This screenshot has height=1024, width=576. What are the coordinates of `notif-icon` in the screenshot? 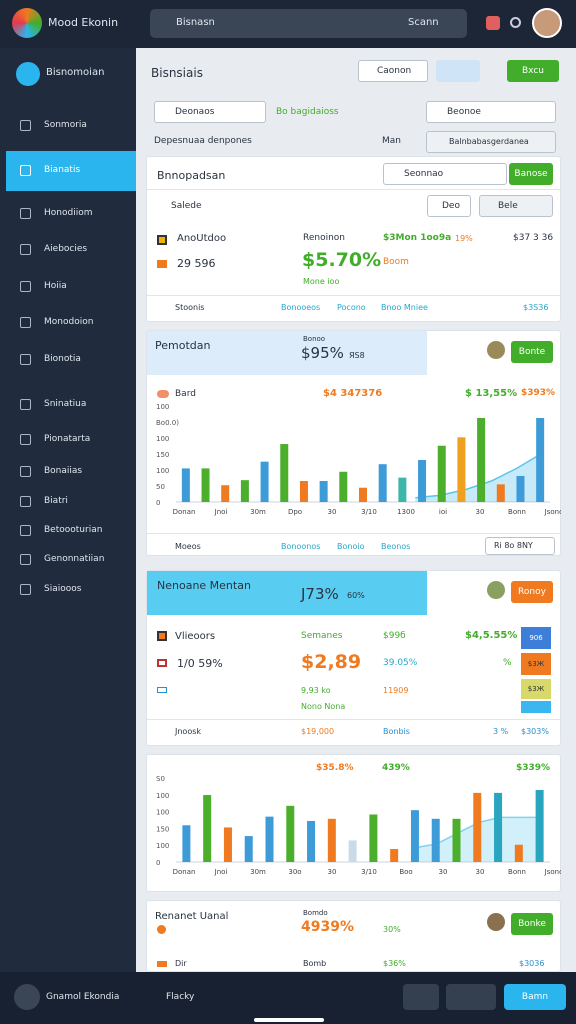 It's located at (493, 23).